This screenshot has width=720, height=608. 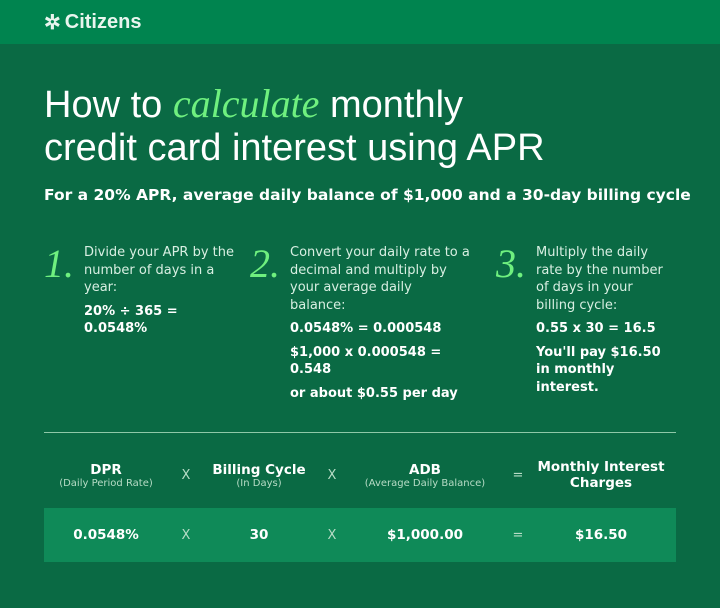 What do you see at coordinates (259, 535) in the screenshot?
I see `value-billing-cycle: 30` at bounding box center [259, 535].